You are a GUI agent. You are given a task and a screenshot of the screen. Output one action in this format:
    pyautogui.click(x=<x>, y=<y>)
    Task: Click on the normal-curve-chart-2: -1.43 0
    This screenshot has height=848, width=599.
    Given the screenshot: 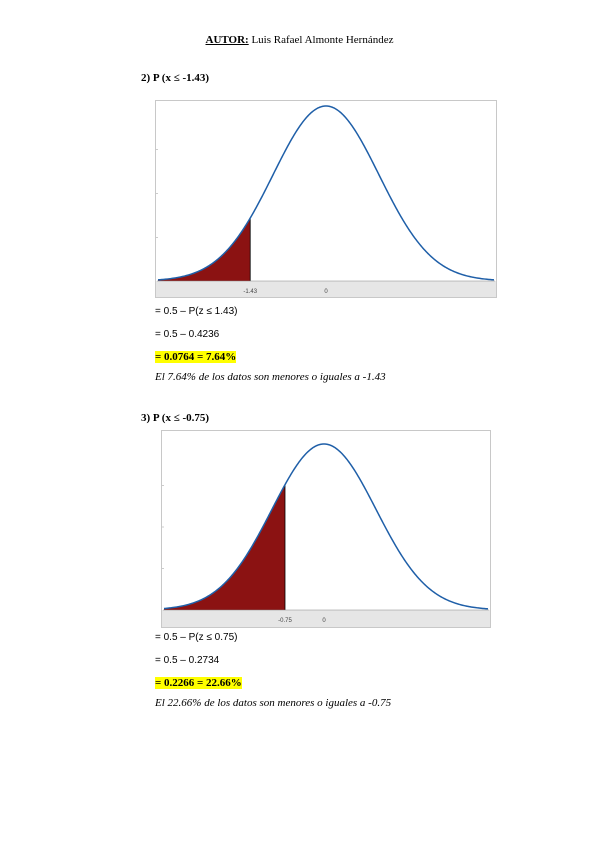 What is the action you would take?
    pyautogui.click(x=326, y=199)
    